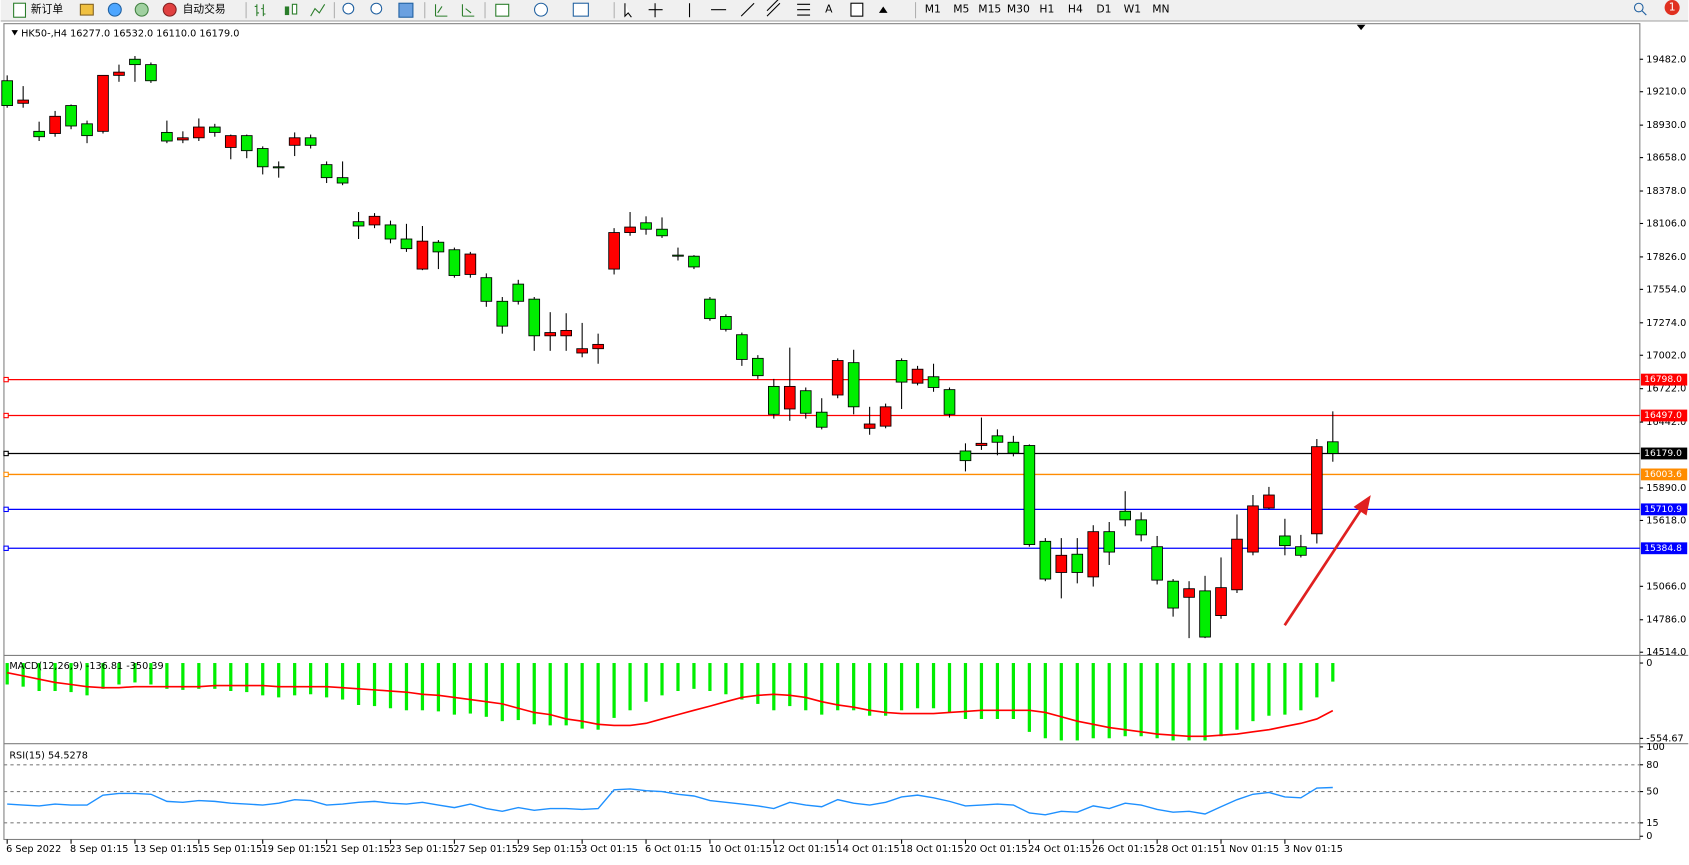 This screenshot has height=865, width=1689. Describe the element at coordinates (169, 9) in the screenshot. I see `auto-trading-icon` at that location.